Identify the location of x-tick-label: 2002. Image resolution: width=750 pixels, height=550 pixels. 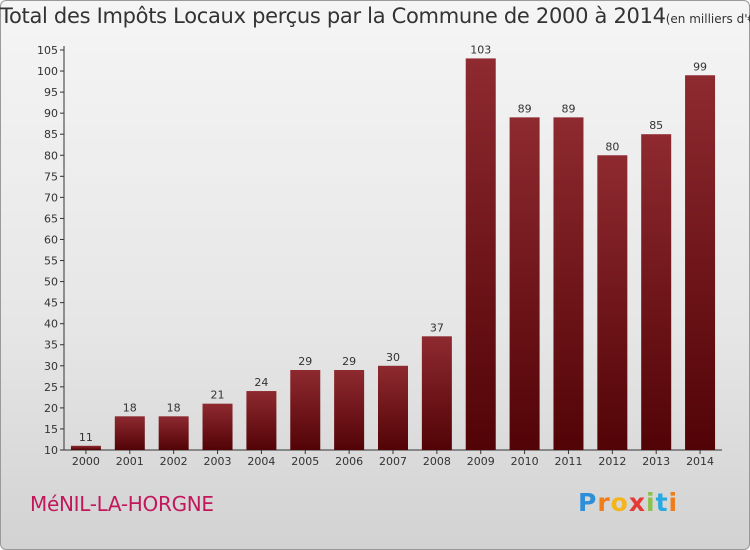
(174, 461).